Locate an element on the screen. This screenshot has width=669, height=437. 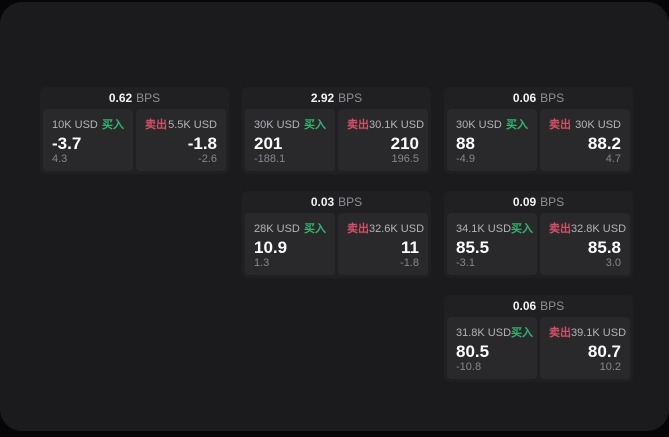
card-header: 2.92 BPS is located at coordinates (336, 98).